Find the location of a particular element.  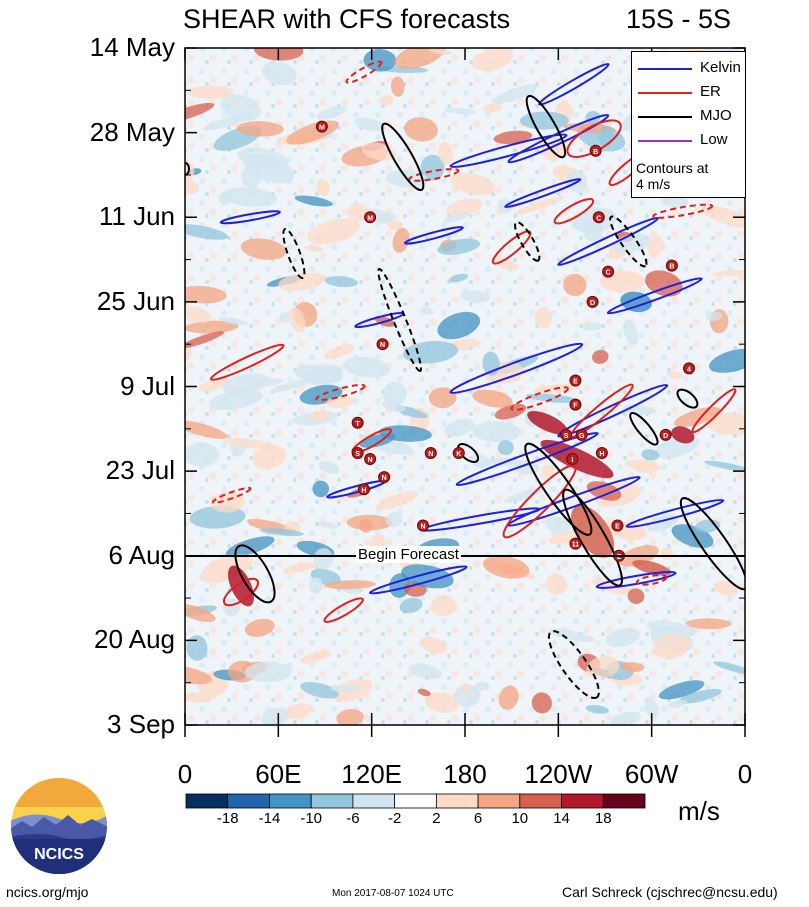

legend-item-er: ER is located at coordinates (688, 93).